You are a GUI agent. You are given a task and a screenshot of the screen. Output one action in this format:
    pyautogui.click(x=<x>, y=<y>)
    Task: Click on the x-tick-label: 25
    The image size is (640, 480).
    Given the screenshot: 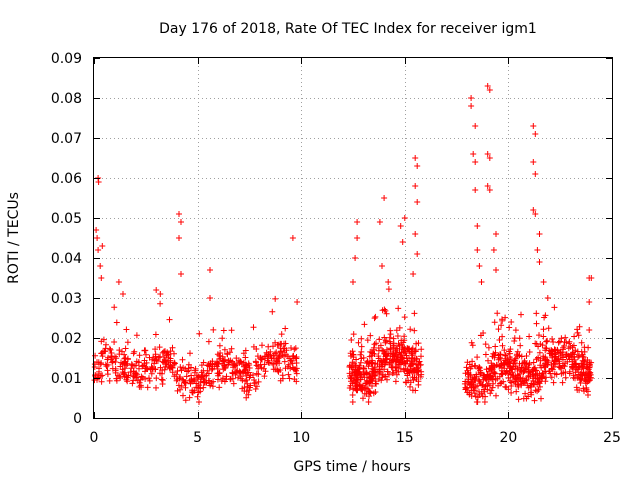 What is the action you would take?
    pyautogui.click(x=612, y=438)
    